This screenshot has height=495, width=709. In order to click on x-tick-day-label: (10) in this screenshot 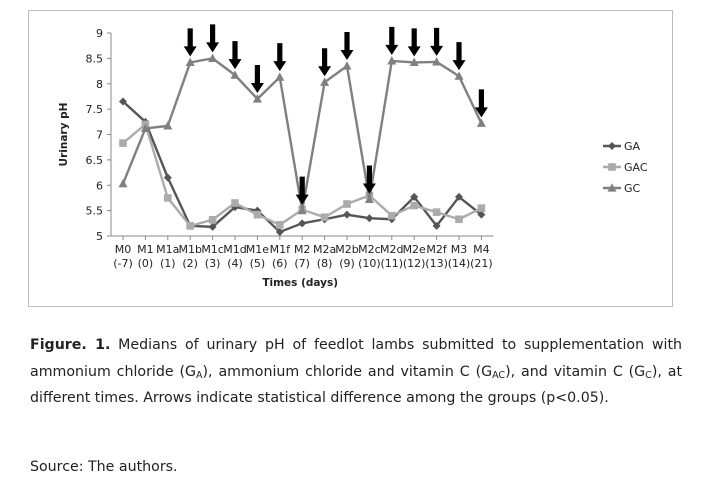, I will do `click(369, 263)`.